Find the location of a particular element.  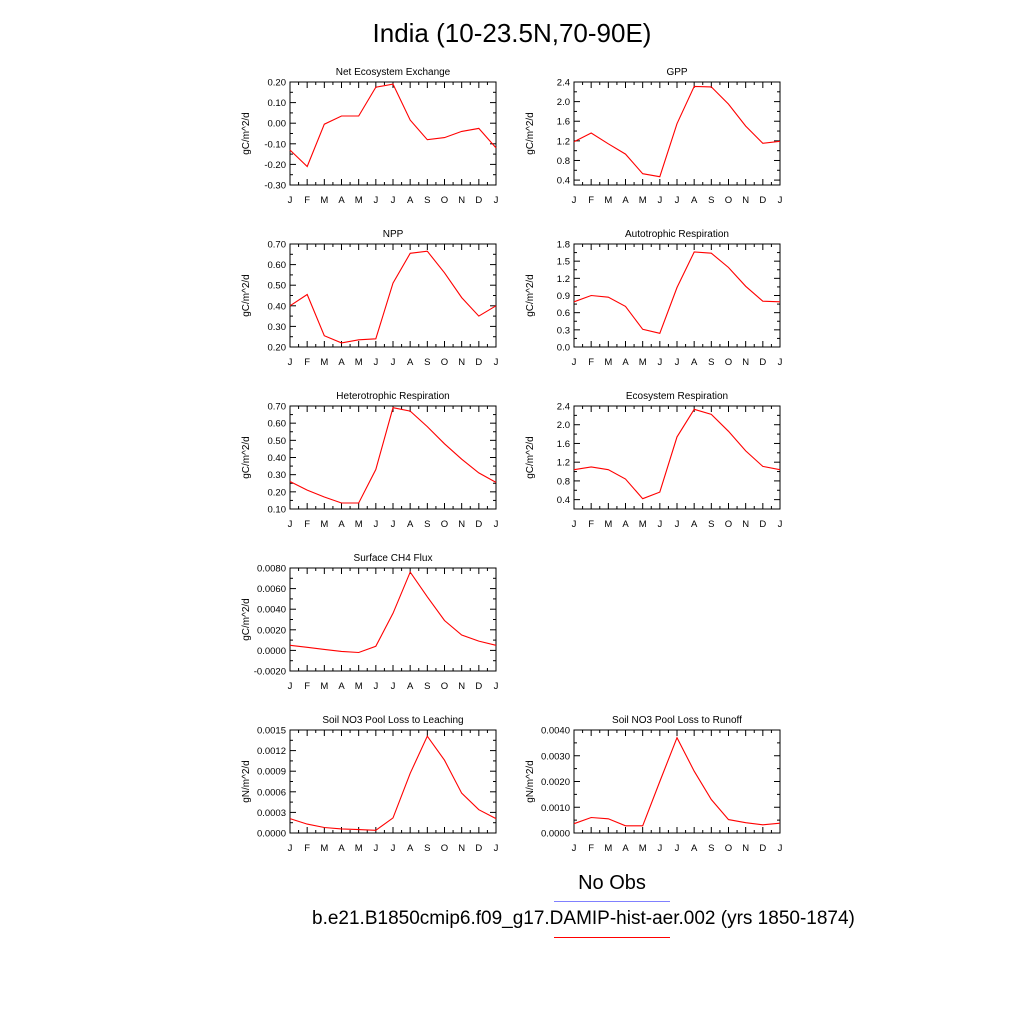

y-tick-label: 2.4 is located at coordinates (563, 83).